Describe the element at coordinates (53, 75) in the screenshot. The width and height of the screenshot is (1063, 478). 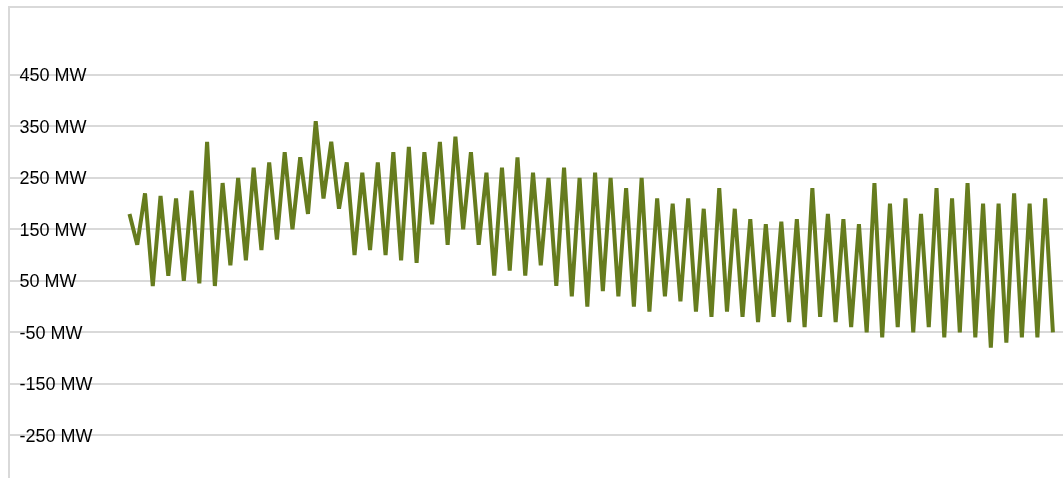
I see `y-tick-label: 450 MW` at that location.